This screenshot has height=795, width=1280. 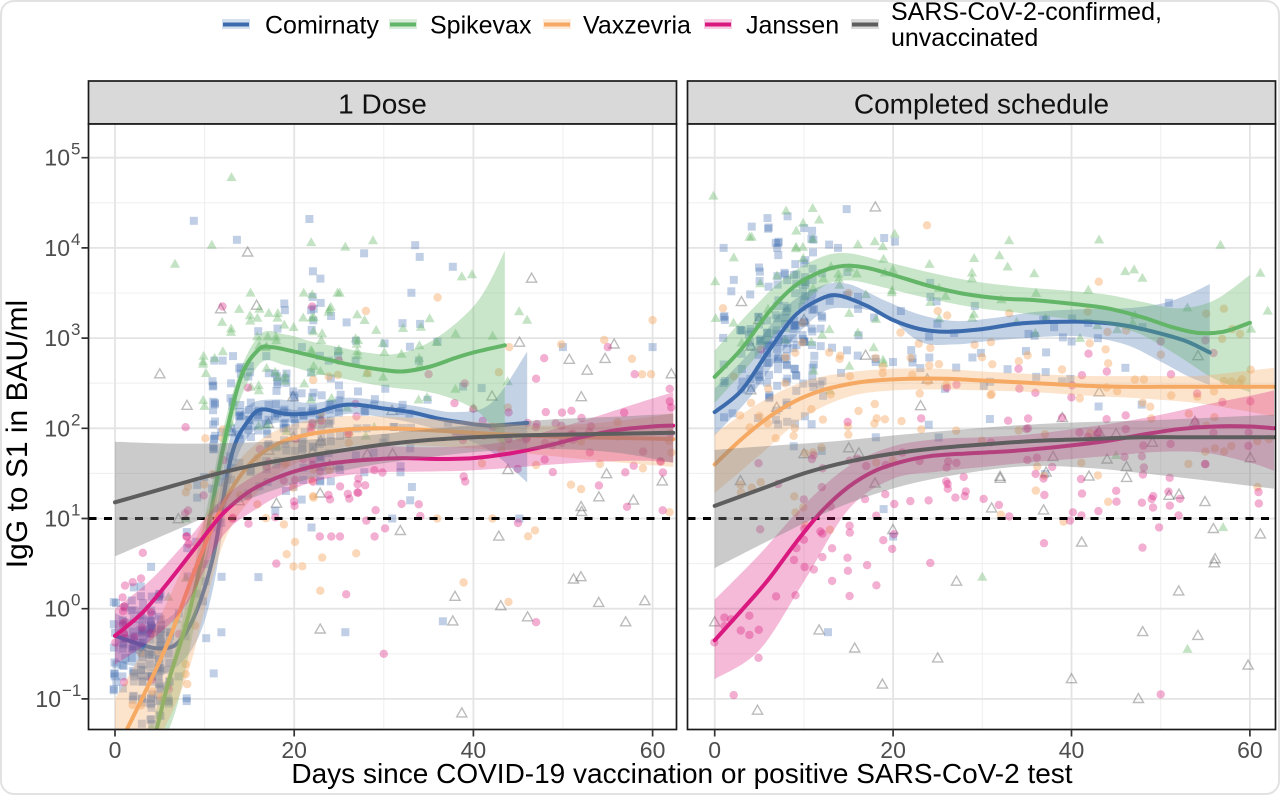 What do you see at coordinates (71, 690) in the screenshot?
I see `svg-text: −1` at bounding box center [71, 690].